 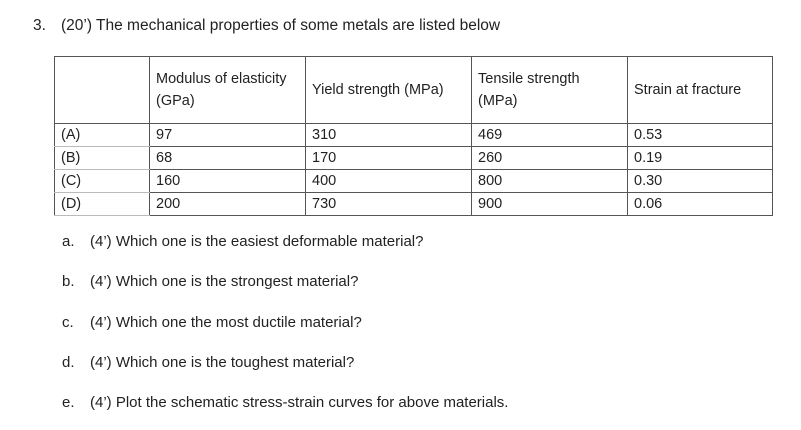 I want to click on table-row: (D) 200 730 900 0.06, so click(x=413, y=204).